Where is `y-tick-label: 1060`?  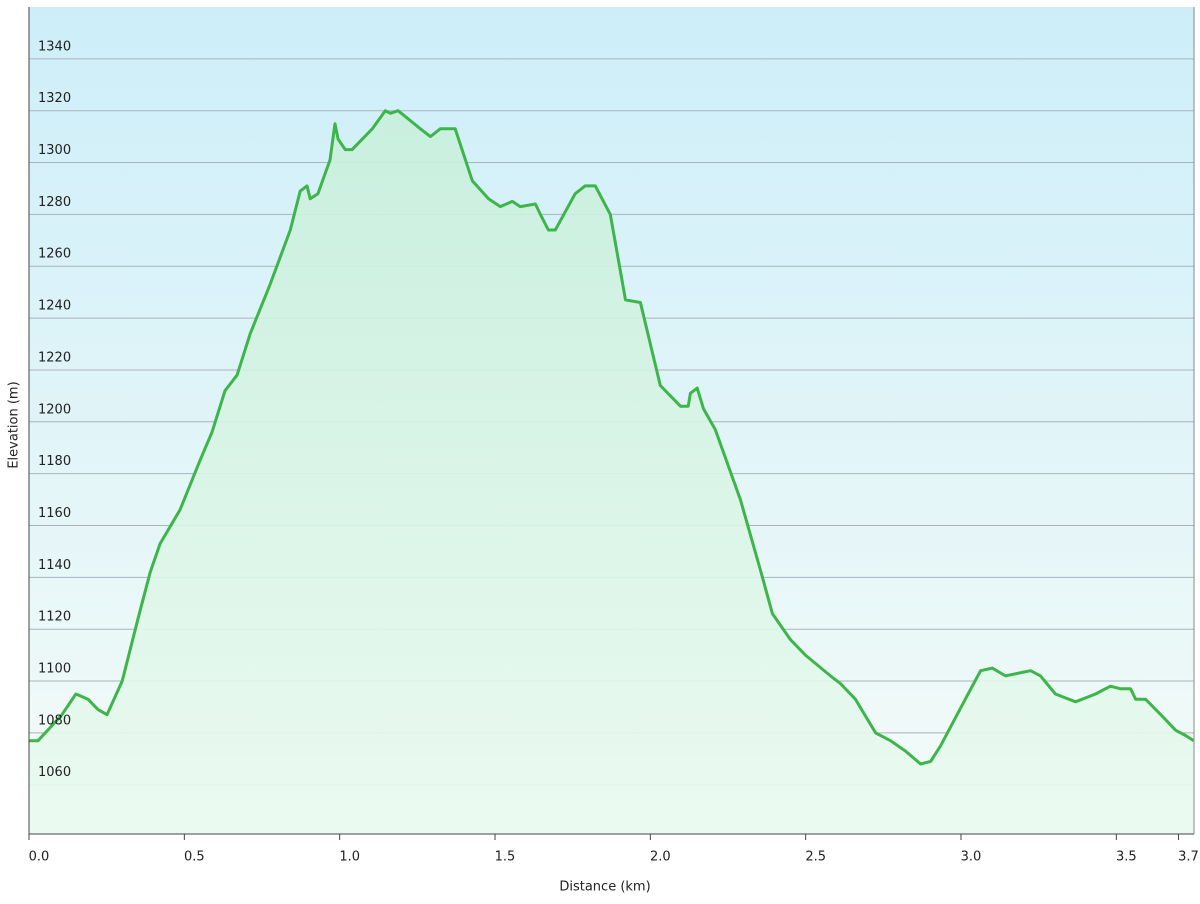
y-tick-label: 1060 is located at coordinates (54, 772).